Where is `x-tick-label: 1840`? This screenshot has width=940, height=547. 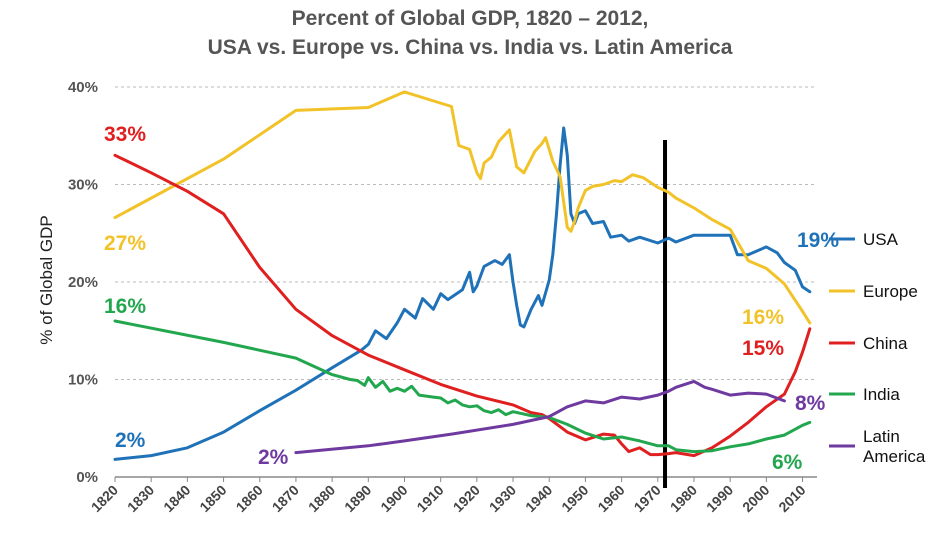 x-tick-label: 1840 is located at coordinates (176, 498).